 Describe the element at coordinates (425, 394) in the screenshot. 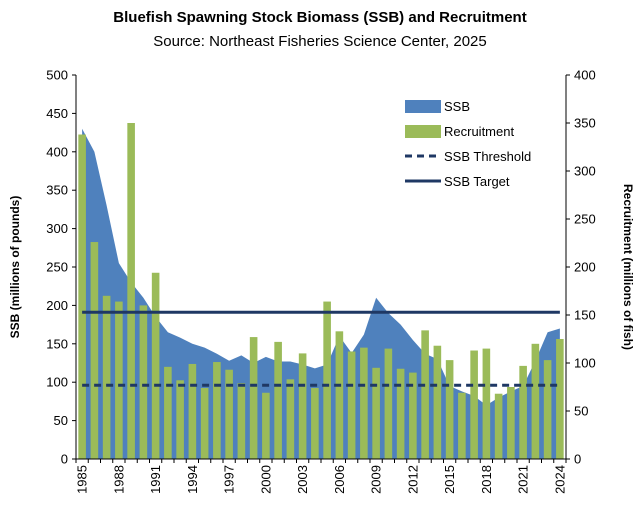

I see `recruitment-bar-2013` at that location.